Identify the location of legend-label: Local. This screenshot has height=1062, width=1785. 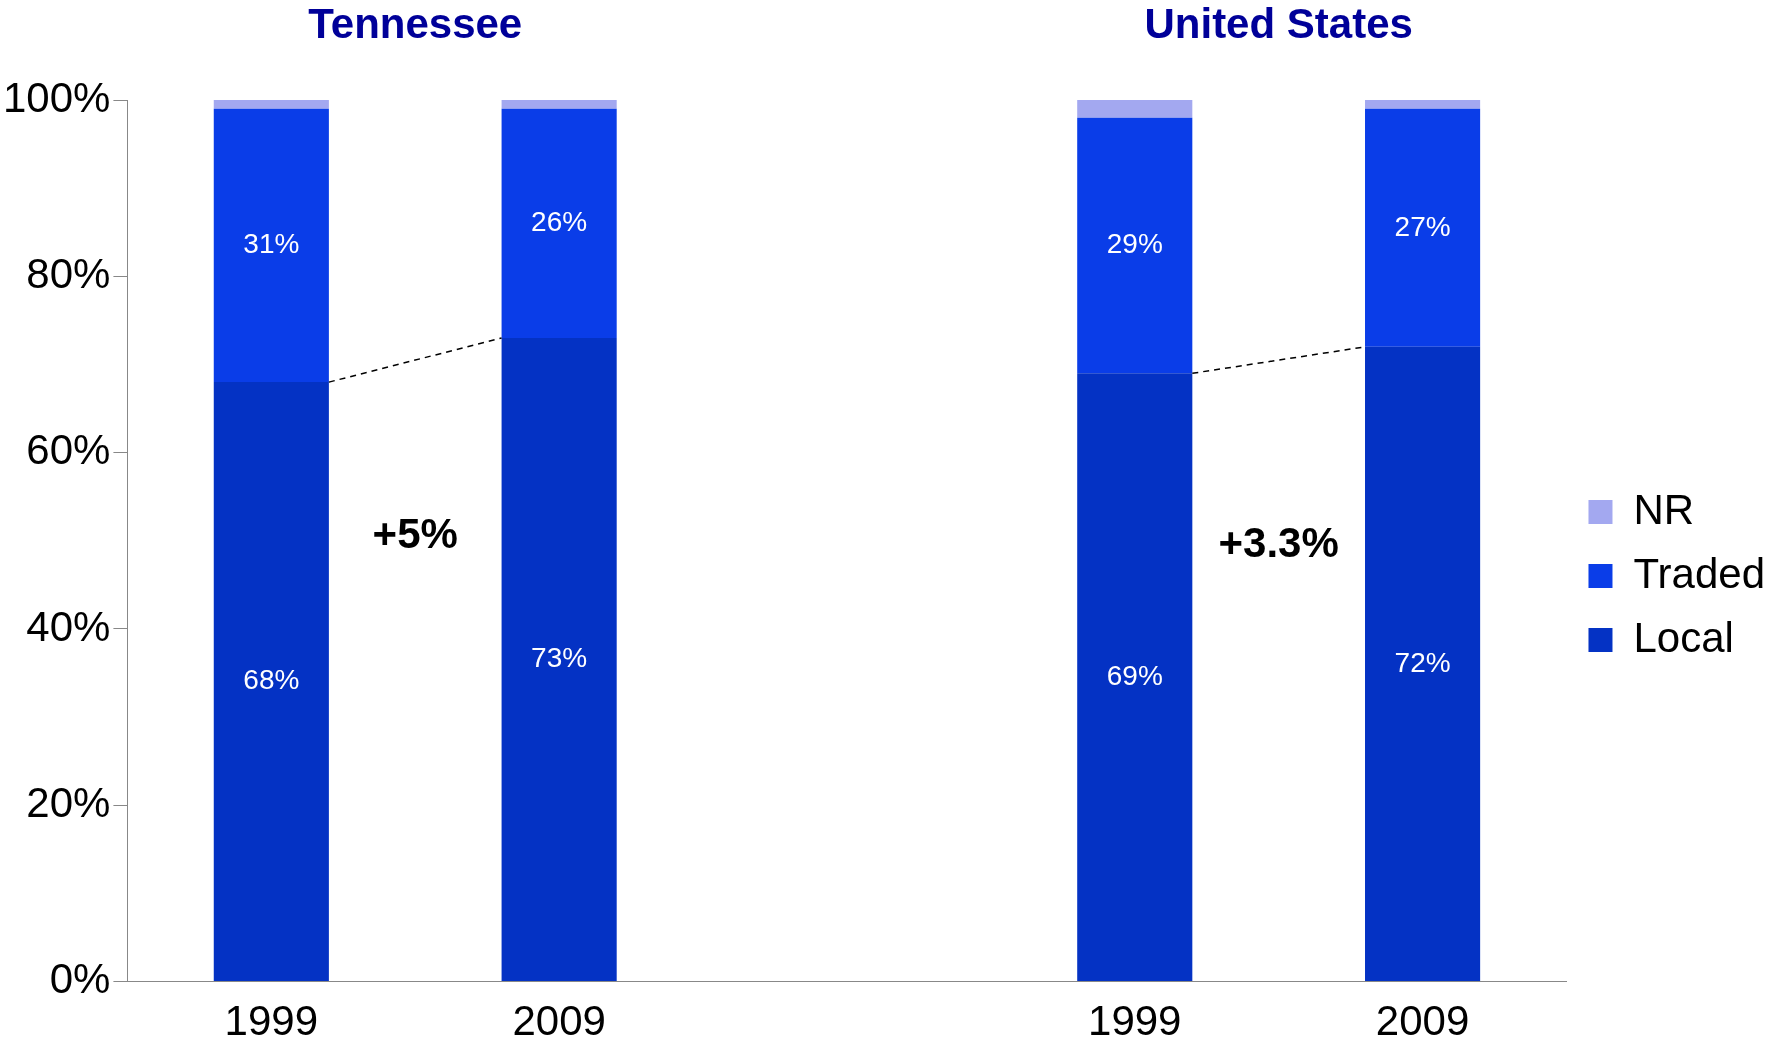
(1683, 637).